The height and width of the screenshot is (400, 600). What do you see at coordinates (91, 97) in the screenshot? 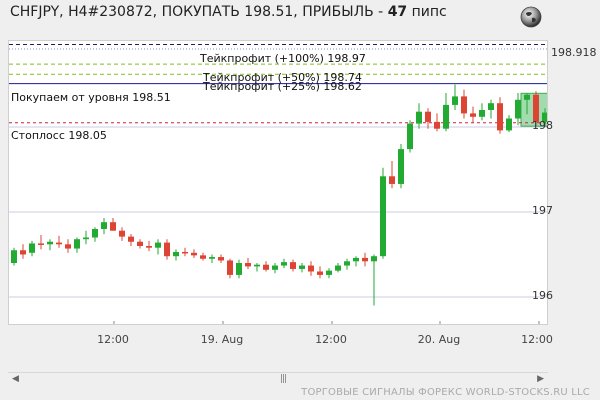
I see `entry-level-label: Покупаем от уровня 198.51` at bounding box center [91, 97].